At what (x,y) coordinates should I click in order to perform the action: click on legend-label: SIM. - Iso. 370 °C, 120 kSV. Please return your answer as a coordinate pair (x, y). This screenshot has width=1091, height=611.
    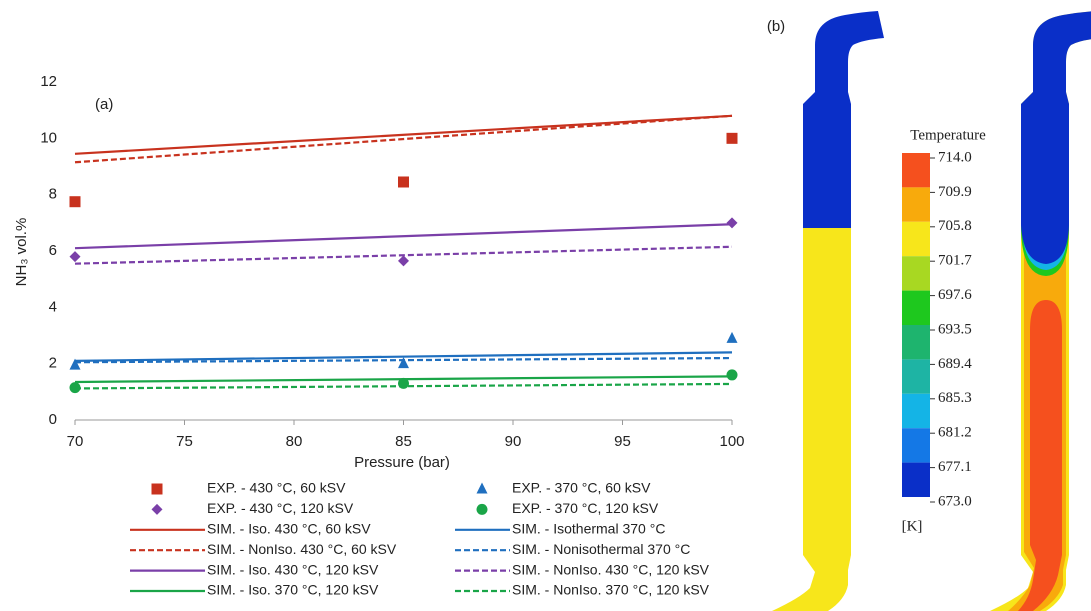
    Looking at the image, I should click on (293, 590).